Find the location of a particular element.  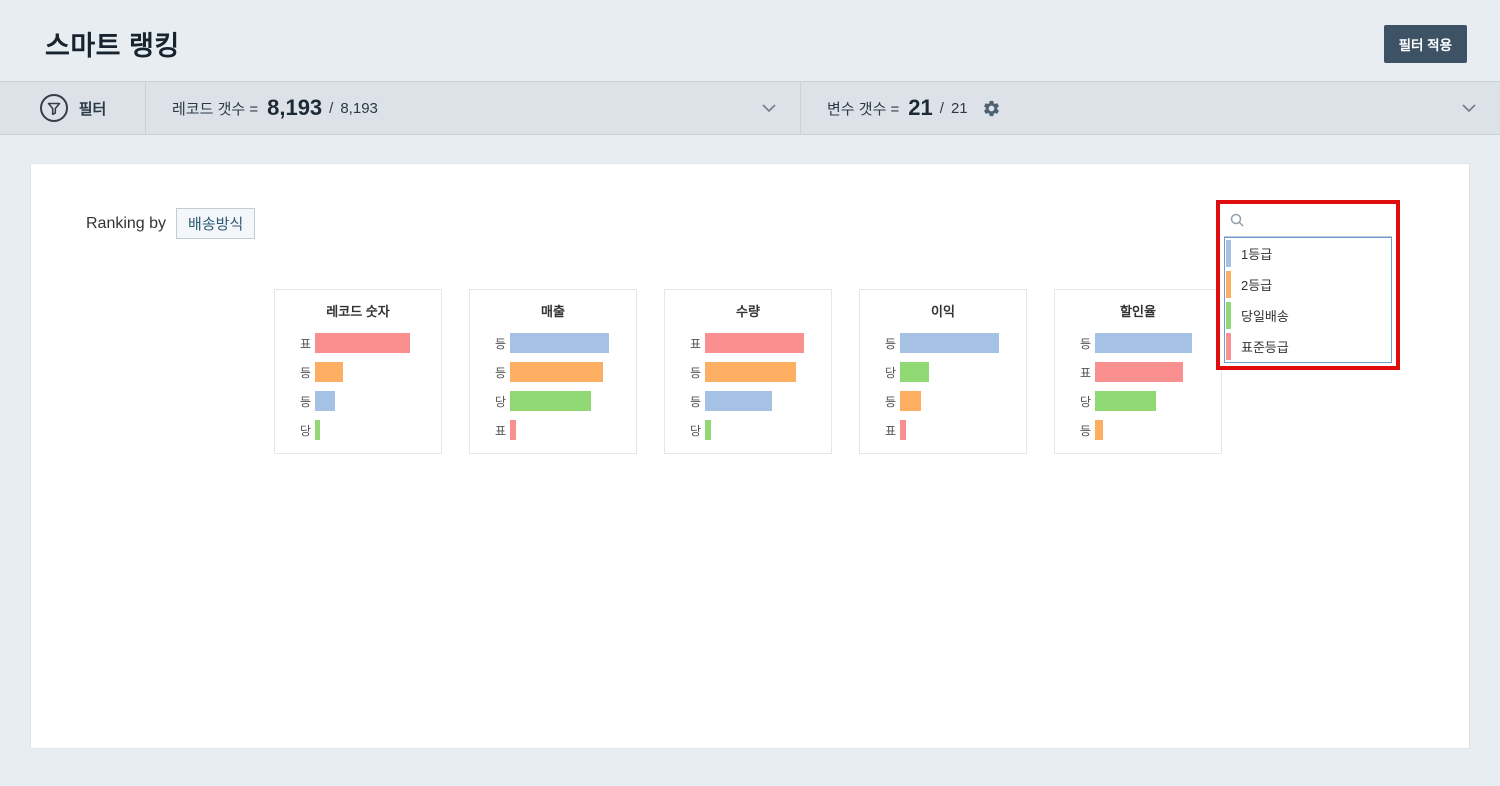

chart-title: 매출 is located at coordinates (553, 311).